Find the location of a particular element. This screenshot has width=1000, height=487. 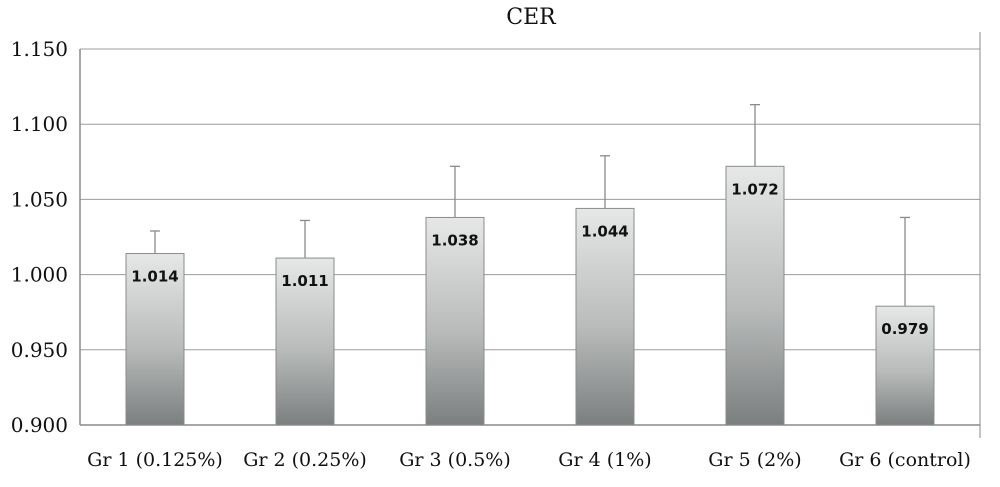

y-tick-label: 1.150 is located at coordinates (39, 49).